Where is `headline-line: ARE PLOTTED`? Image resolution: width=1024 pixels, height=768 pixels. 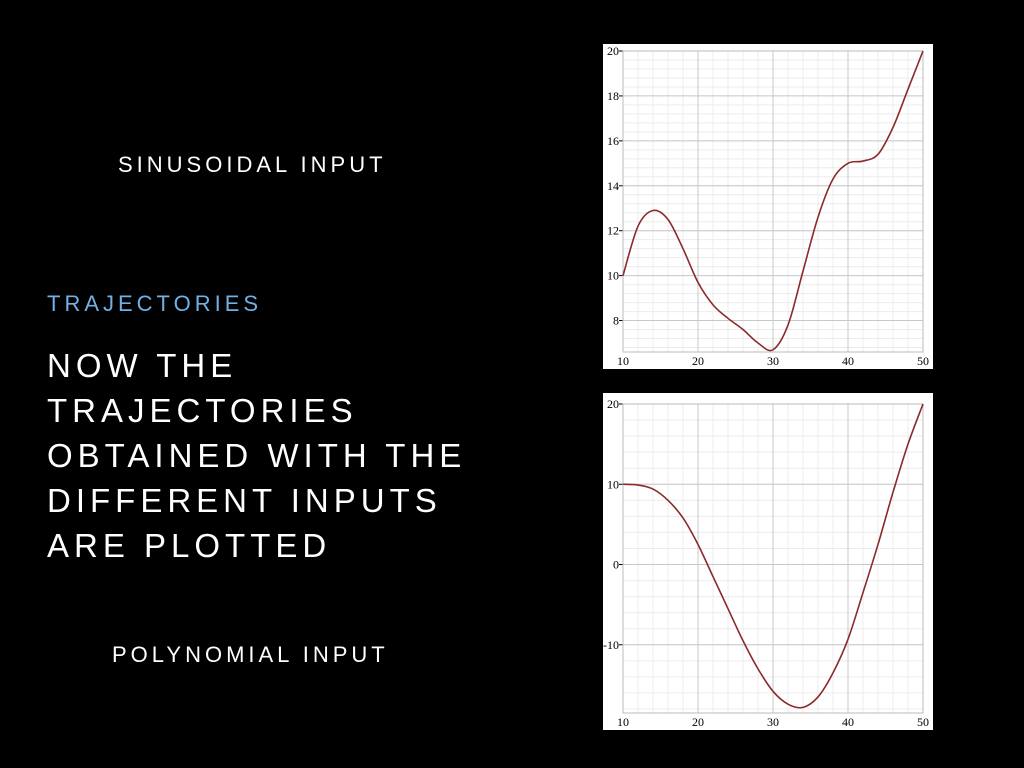 headline-line: ARE PLOTTED is located at coordinates (189, 545).